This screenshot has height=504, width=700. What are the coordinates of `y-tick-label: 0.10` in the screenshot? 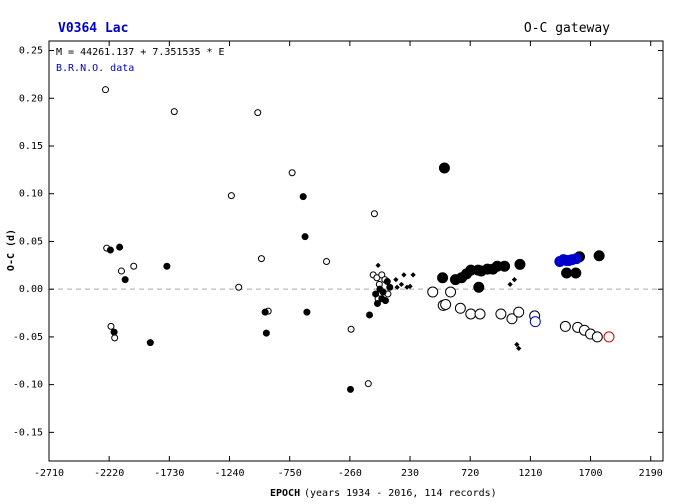 It's located at (31, 194).